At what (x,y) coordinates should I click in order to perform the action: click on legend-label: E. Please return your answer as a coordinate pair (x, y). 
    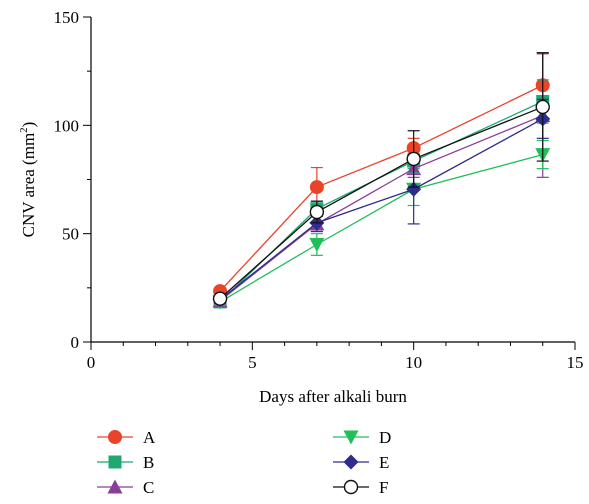
    Looking at the image, I should click on (384, 462).